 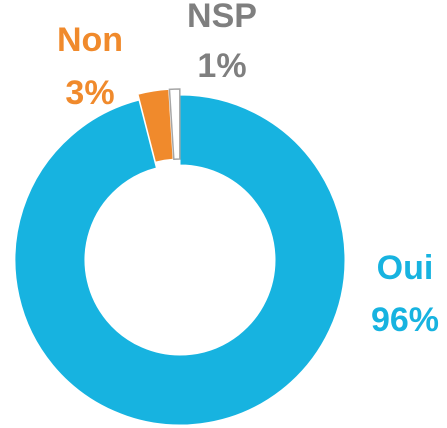 What do you see at coordinates (405, 268) in the screenshot?
I see `slice-category-label: Oui` at bounding box center [405, 268].